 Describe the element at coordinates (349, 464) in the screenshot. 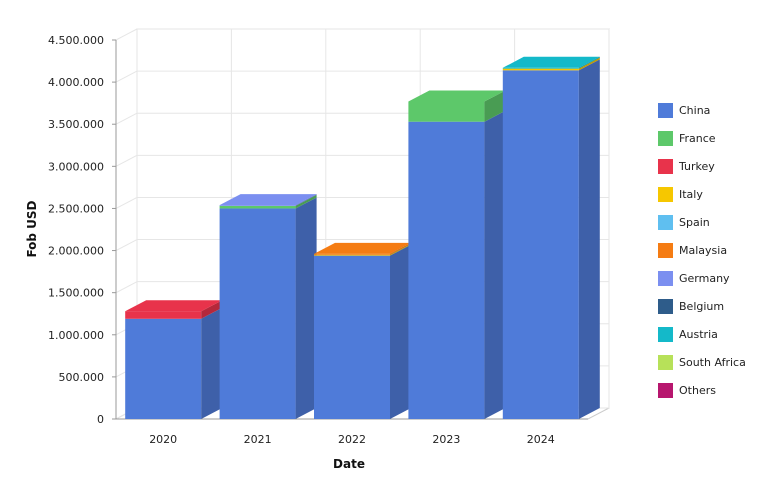

I see `x-axis-title: Date` at that location.